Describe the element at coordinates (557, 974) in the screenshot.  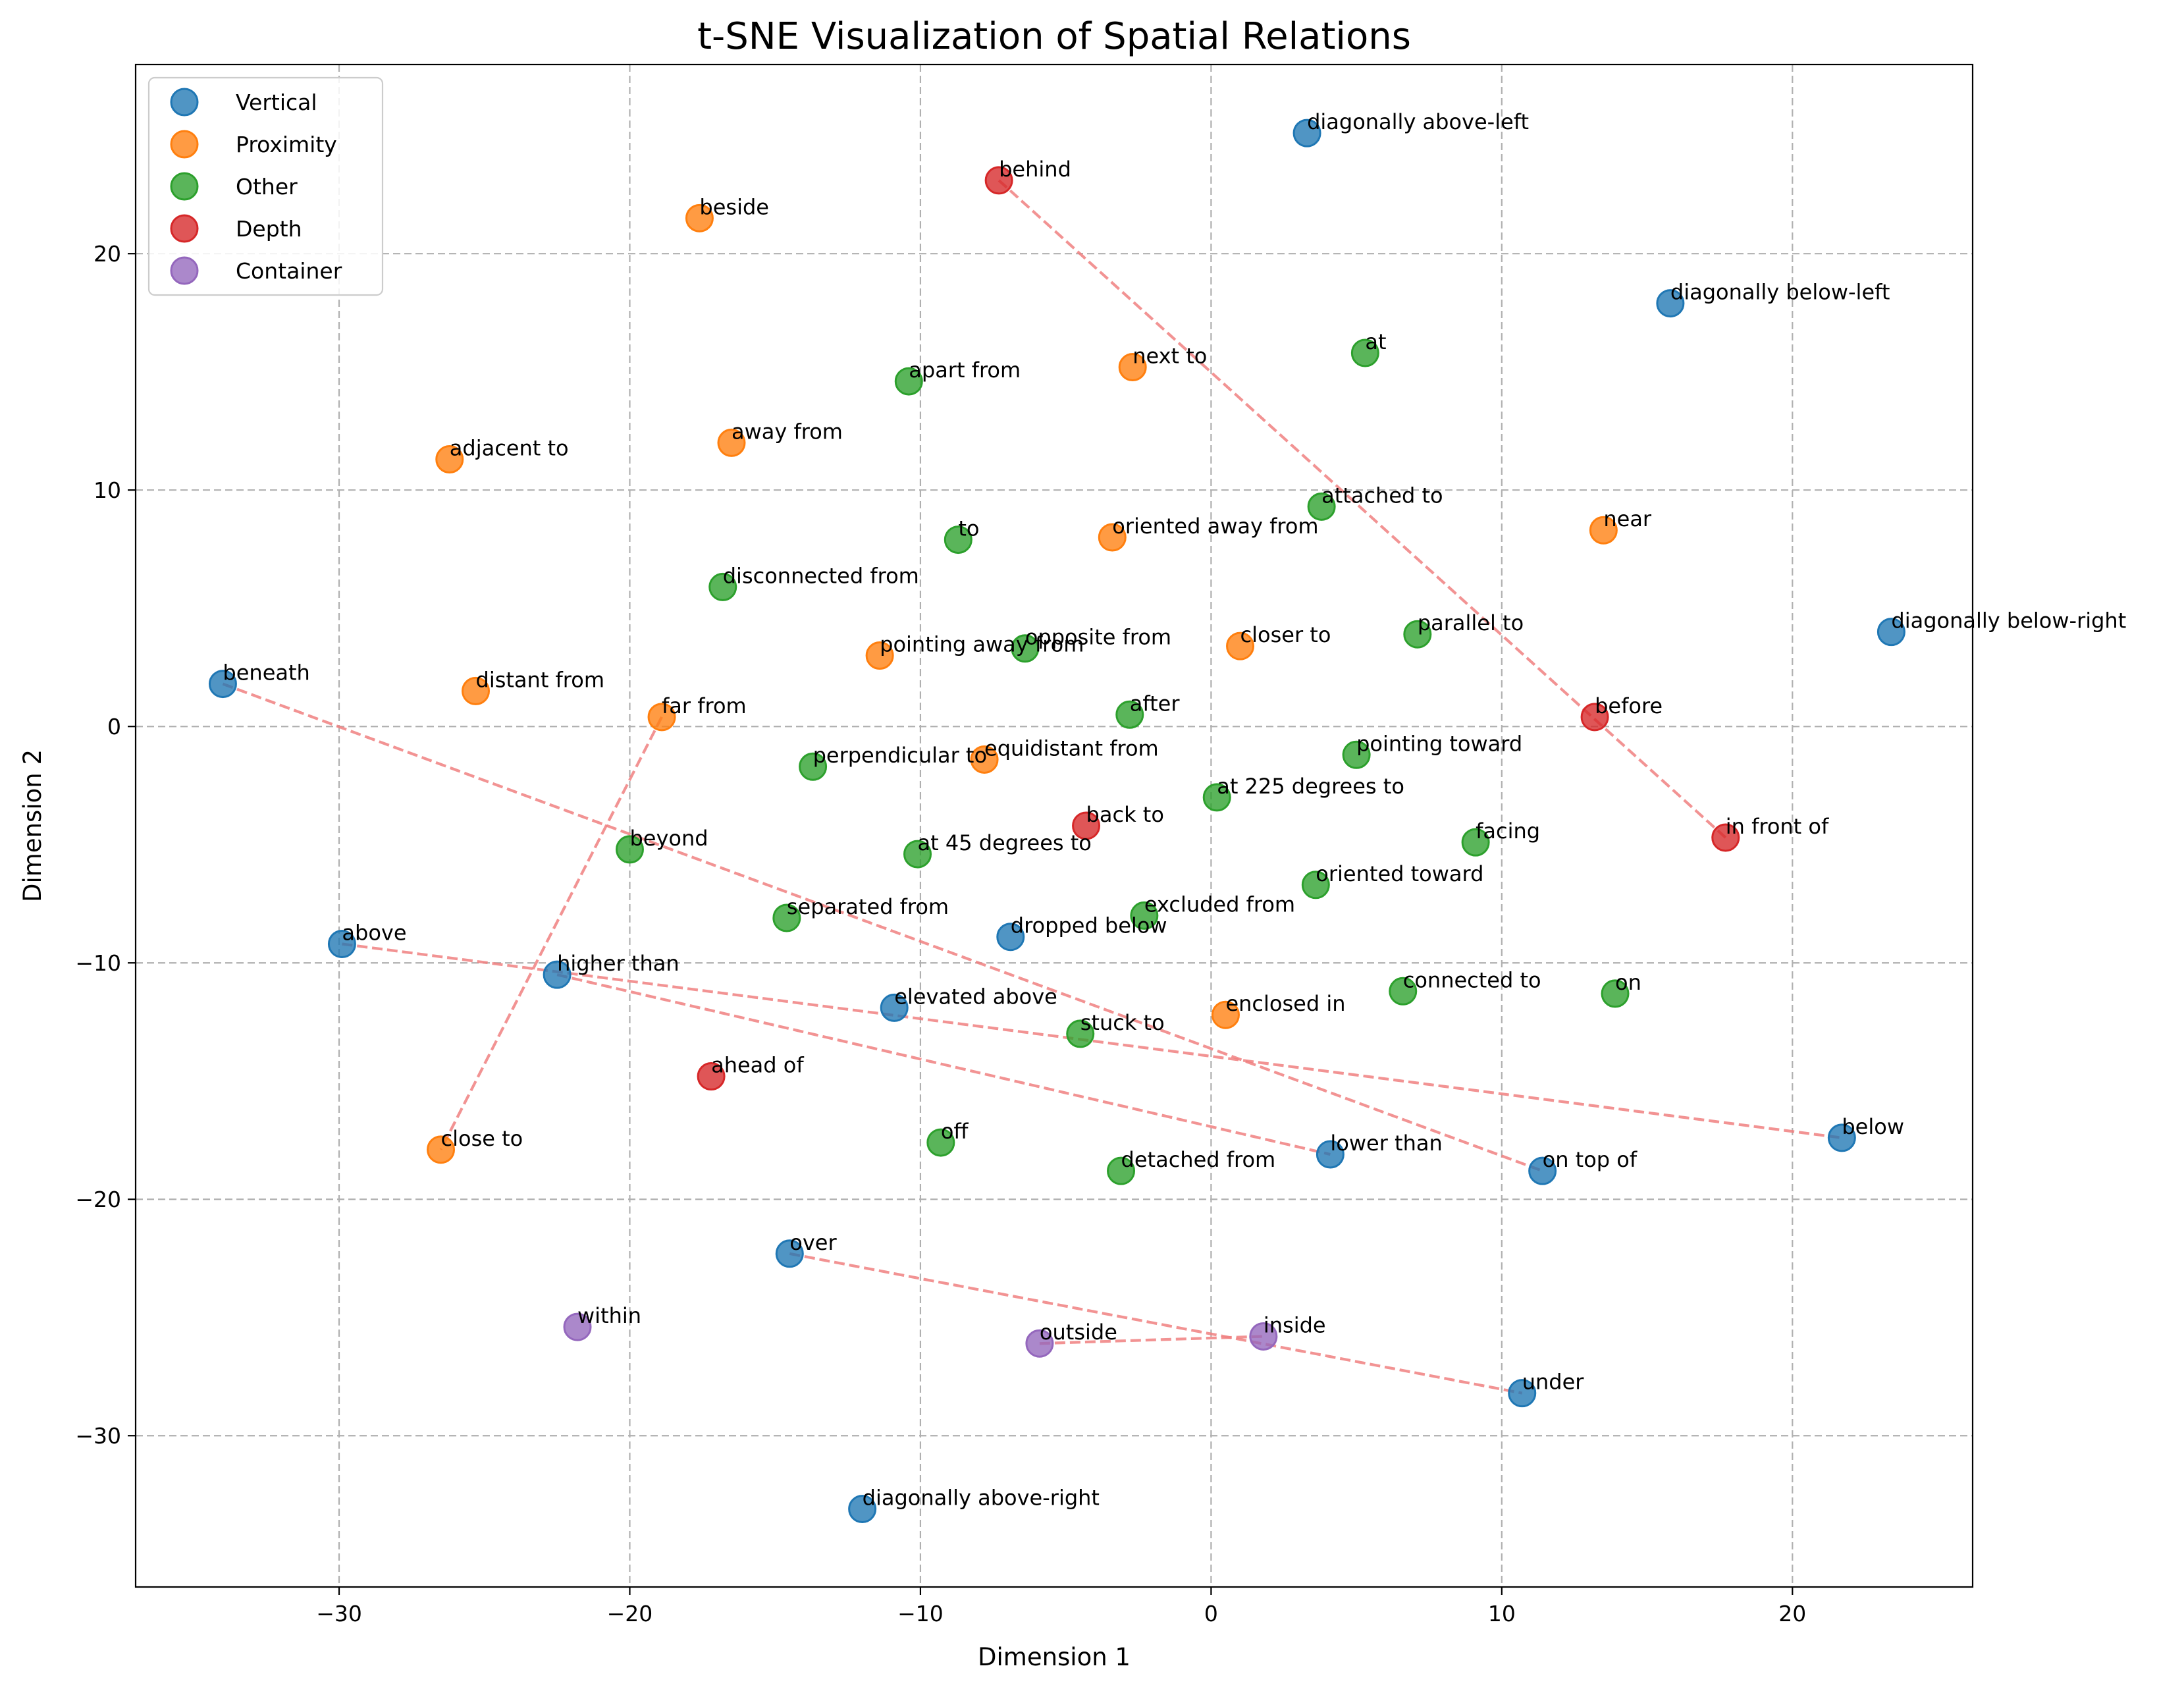
I see `point-higher-than` at that location.